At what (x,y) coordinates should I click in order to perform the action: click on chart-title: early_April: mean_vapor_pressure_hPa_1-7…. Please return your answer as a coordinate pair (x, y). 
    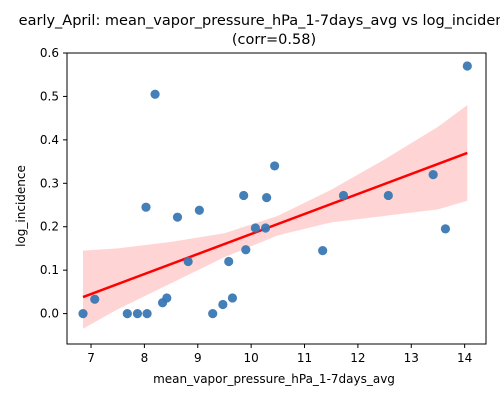
    Looking at the image, I should click on (259, 21).